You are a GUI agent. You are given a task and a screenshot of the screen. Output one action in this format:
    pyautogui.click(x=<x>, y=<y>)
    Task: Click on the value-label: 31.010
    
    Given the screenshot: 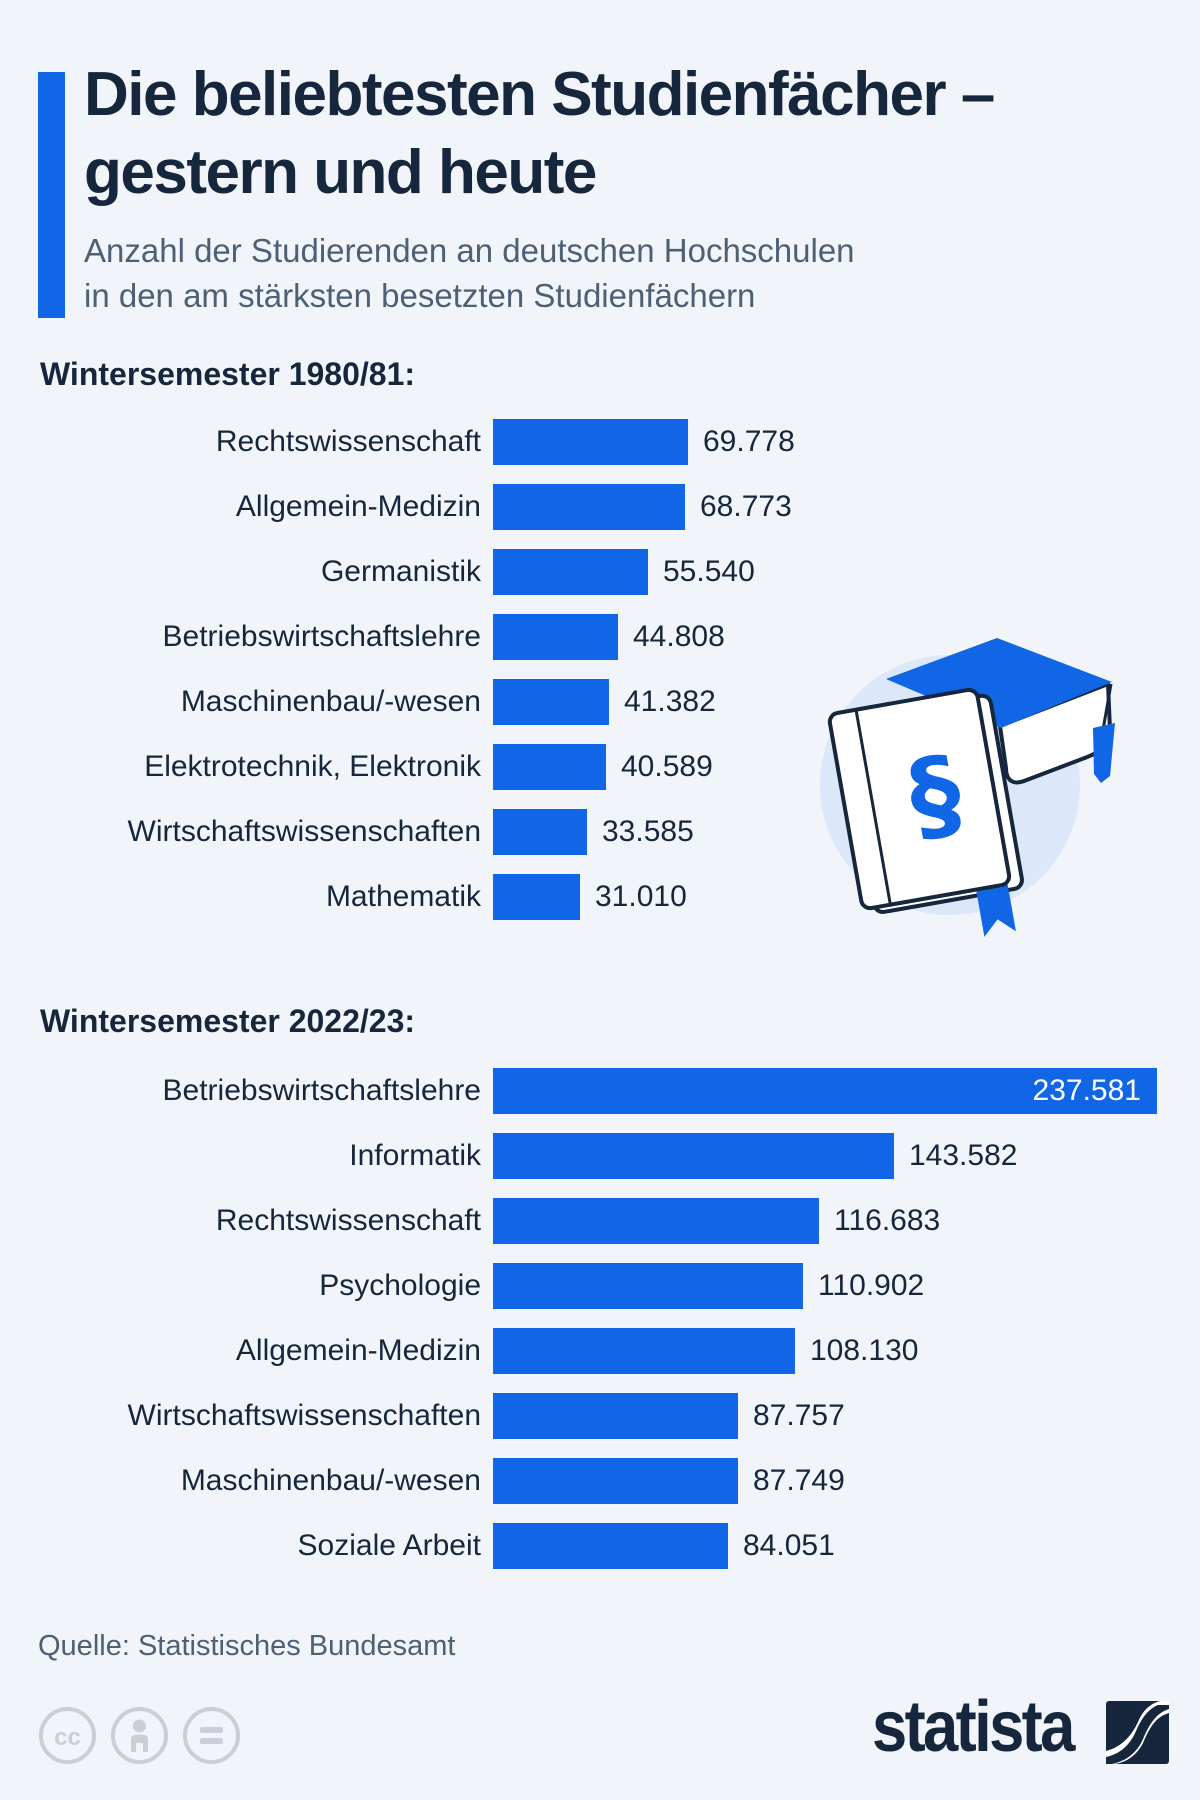 What is the action you would take?
    pyautogui.click(x=641, y=896)
    